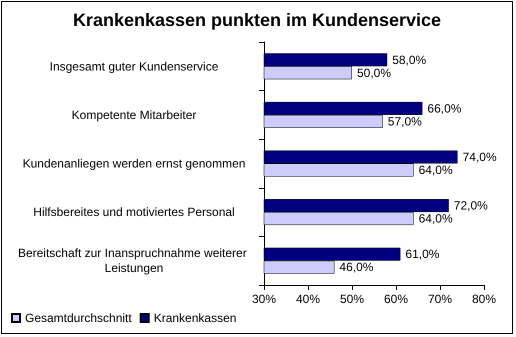 This screenshot has width=516, height=337. Describe the element at coordinates (405, 121) in the screenshot. I see `data-label: 57,0%` at that location.